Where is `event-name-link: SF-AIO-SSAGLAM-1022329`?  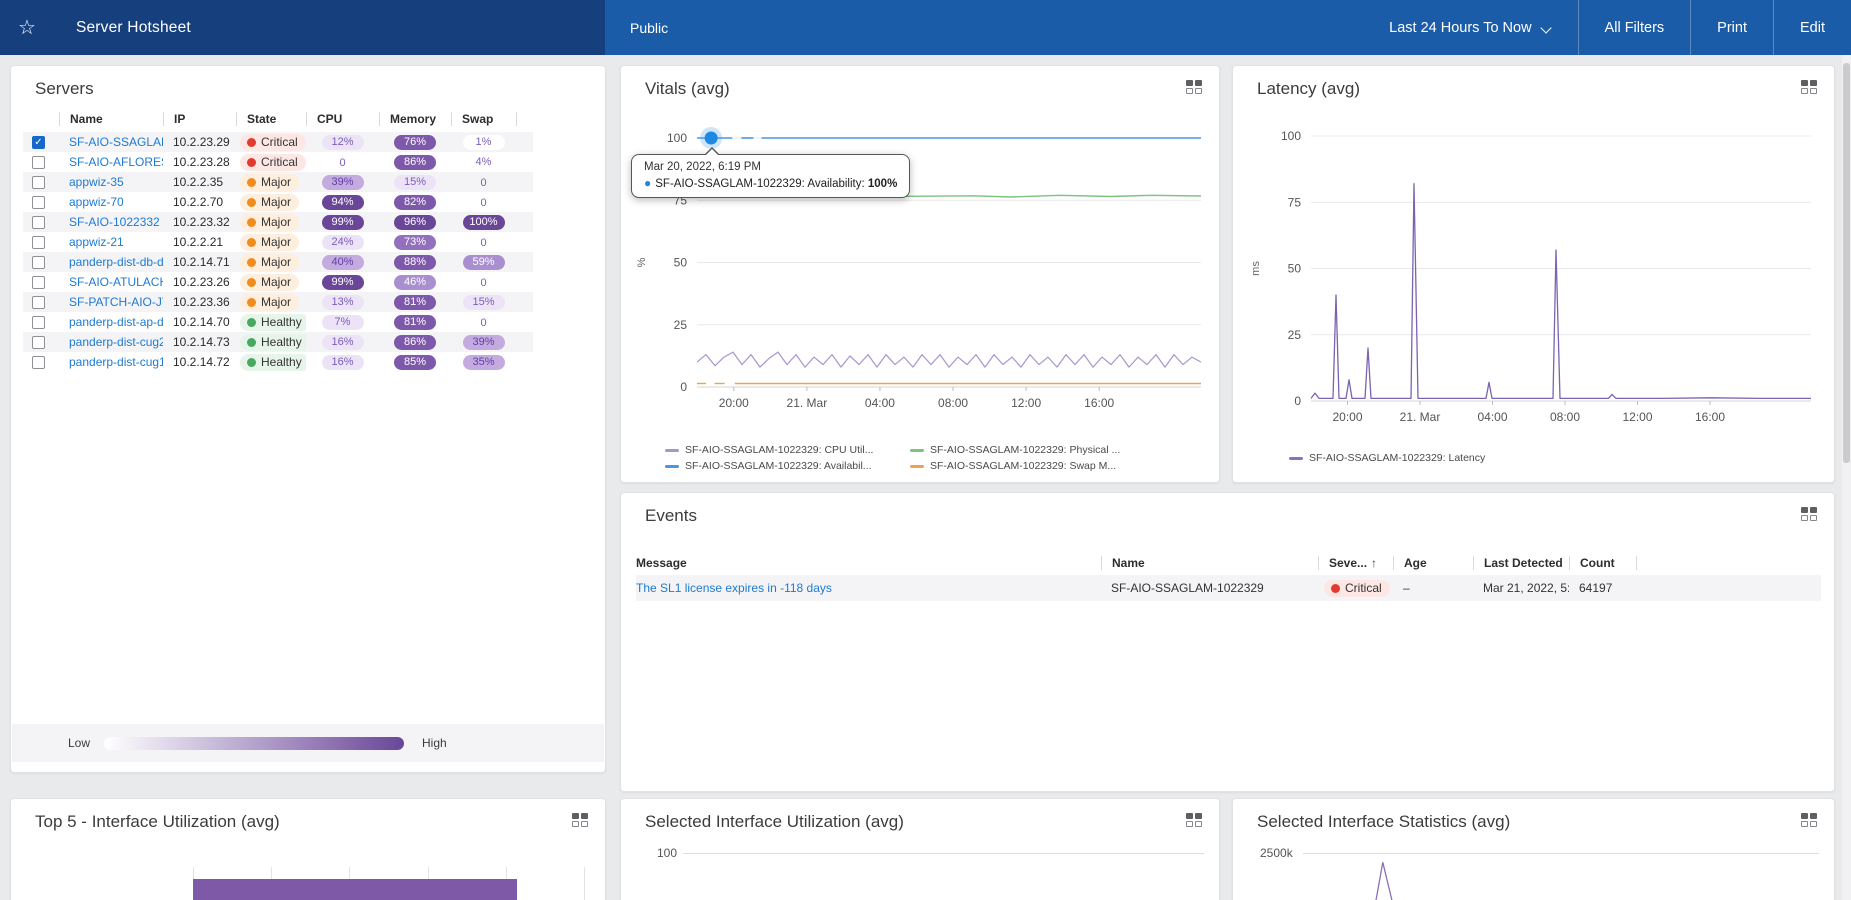
event-name-link: SF-AIO-SSAGLAM-1022329 is located at coordinates (1187, 588).